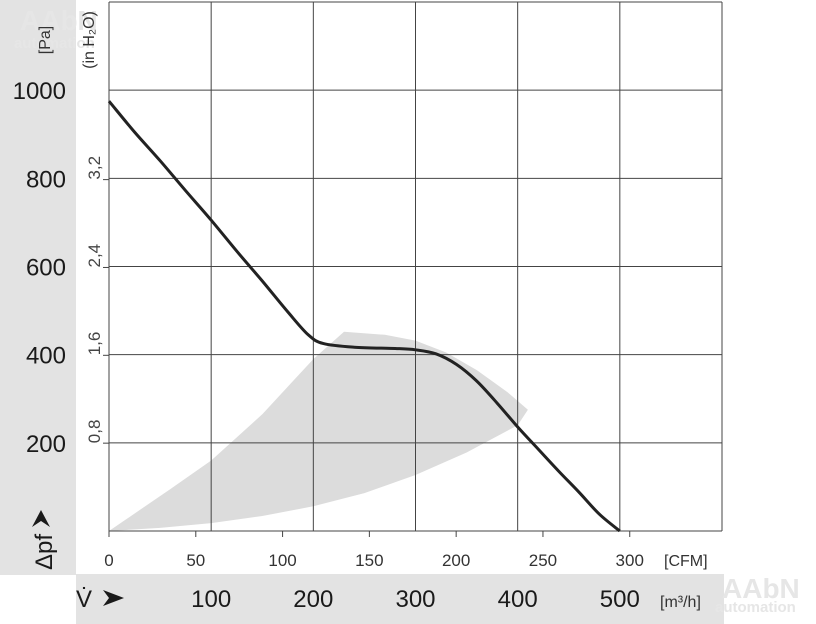 This screenshot has height=624, width=816. Describe the element at coordinates (46, 444) in the screenshot. I see `y-tick-pa-200: 200` at that location.